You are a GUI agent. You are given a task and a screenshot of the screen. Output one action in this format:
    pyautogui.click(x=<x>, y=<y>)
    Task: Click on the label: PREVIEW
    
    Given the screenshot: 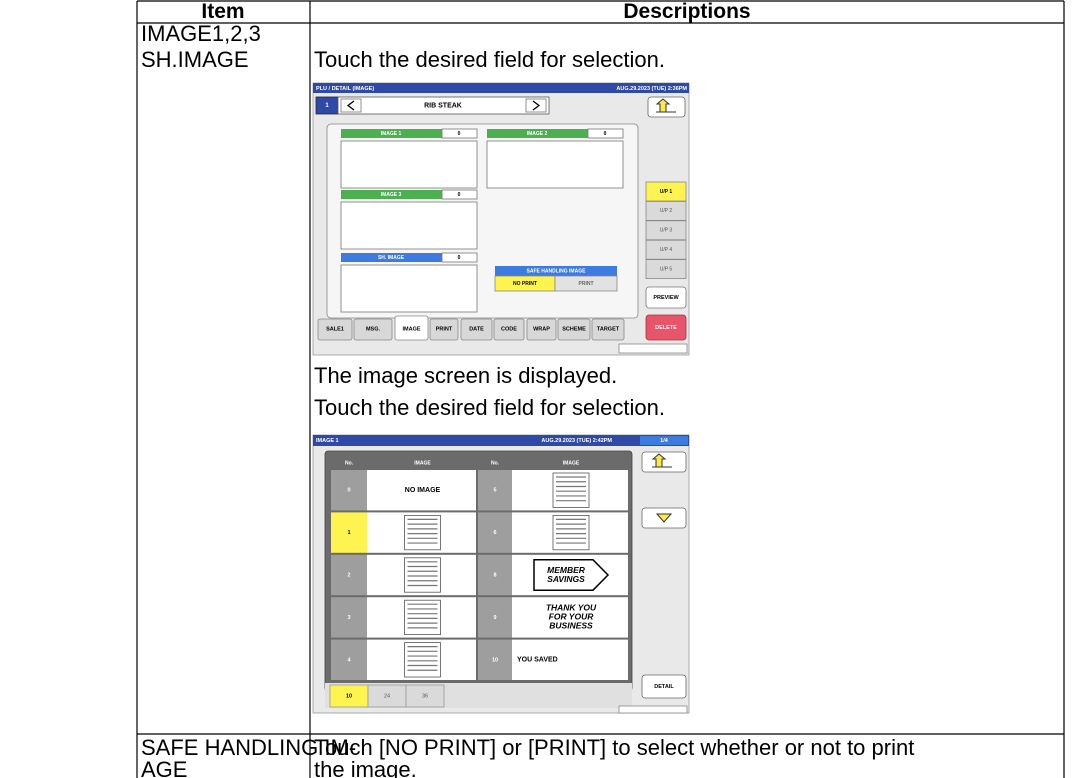 What is the action you would take?
    pyautogui.click(x=666, y=298)
    